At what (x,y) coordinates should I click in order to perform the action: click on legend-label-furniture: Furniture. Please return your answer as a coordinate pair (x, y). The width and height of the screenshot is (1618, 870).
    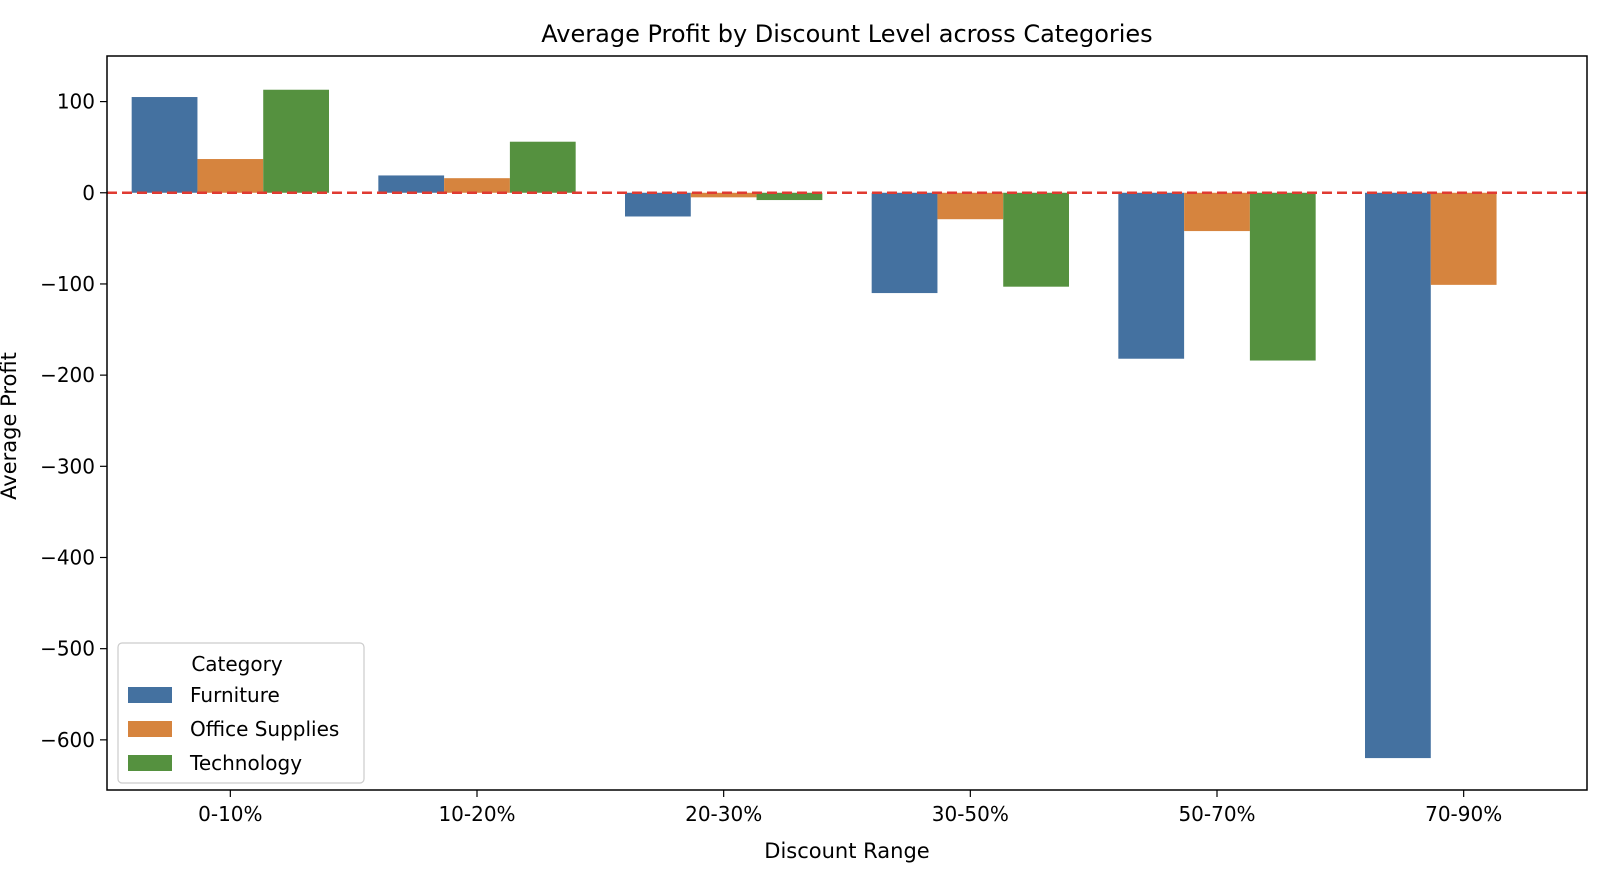
    Looking at the image, I should click on (235, 695).